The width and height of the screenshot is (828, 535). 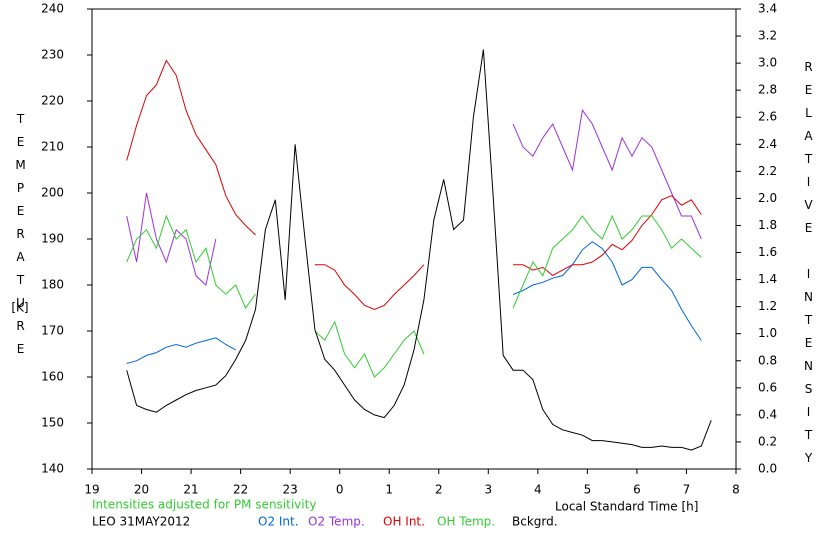 What do you see at coordinates (52, 147) in the screenshot?
I see `y-tick-label: 210` at bounding box center [52, 147].